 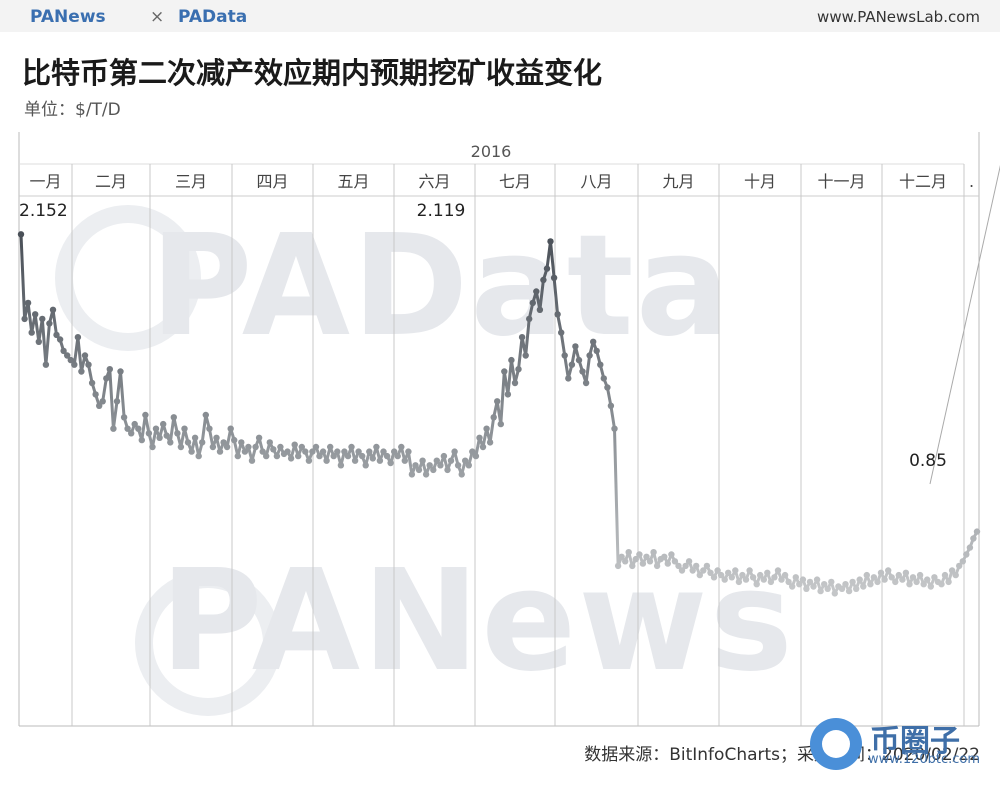 What do you see at coordinates (111, 181) in the screenshot?
I see `month-tick-label: 二月` at bounding box center [111, 181].